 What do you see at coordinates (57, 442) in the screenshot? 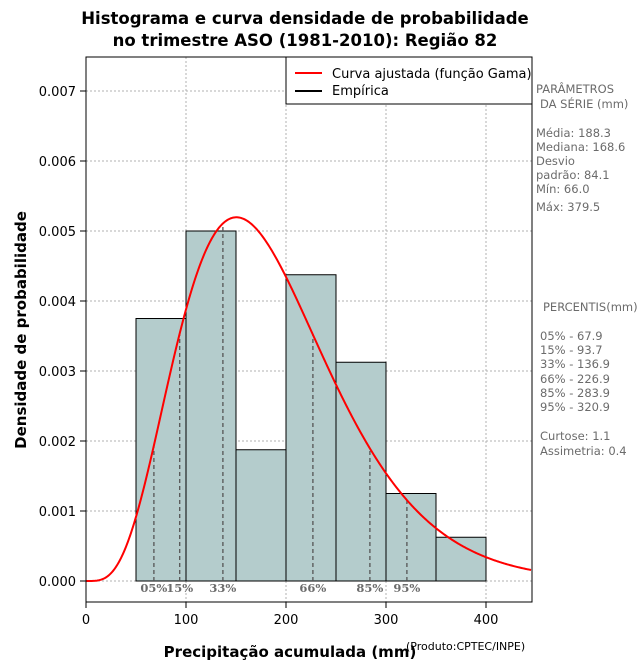
I see `y-tick-label-2: 0.002` at bounding box center [57, 442].